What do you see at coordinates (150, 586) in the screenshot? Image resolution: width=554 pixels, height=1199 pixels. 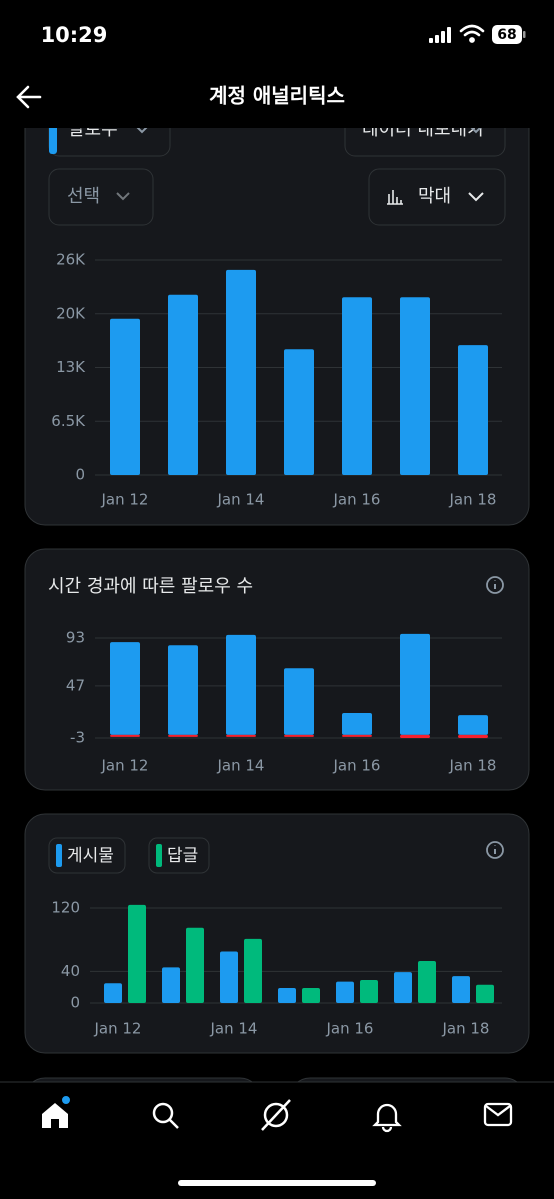 I see `chart-title: 시간 경과에 따른 팔로우 수` at bounding box center [150, 586].